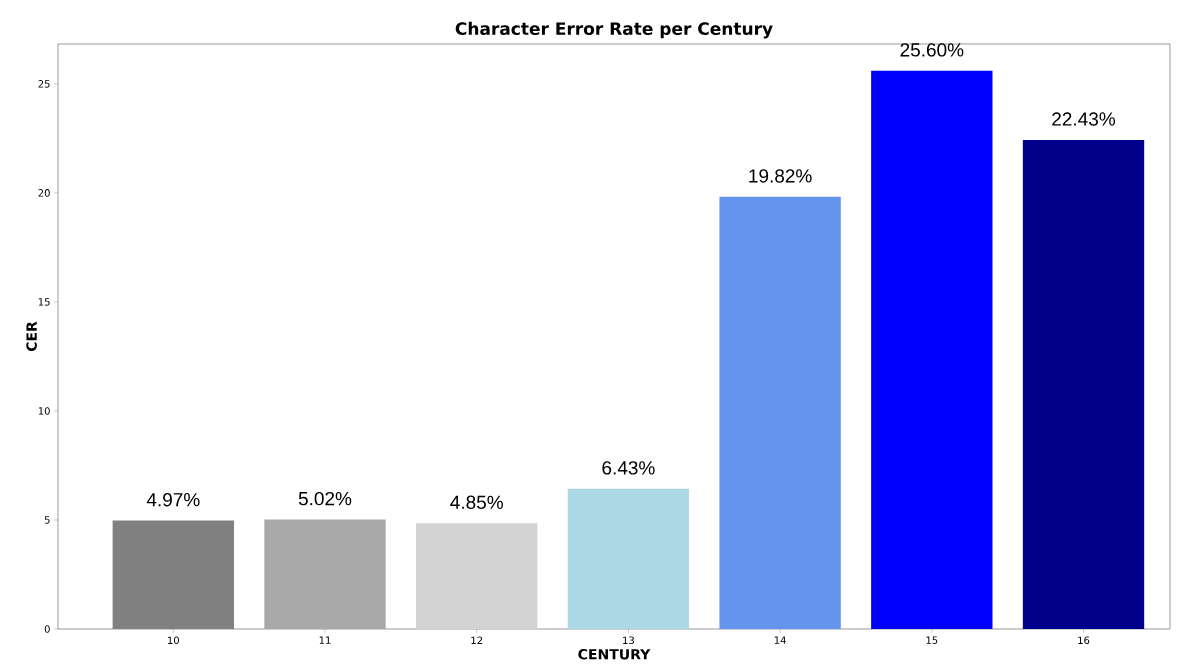  What do you see at coordinates (31, 336) in the screenshot?
I see `y-axis-title: CER` at bounding box center [31, 336].